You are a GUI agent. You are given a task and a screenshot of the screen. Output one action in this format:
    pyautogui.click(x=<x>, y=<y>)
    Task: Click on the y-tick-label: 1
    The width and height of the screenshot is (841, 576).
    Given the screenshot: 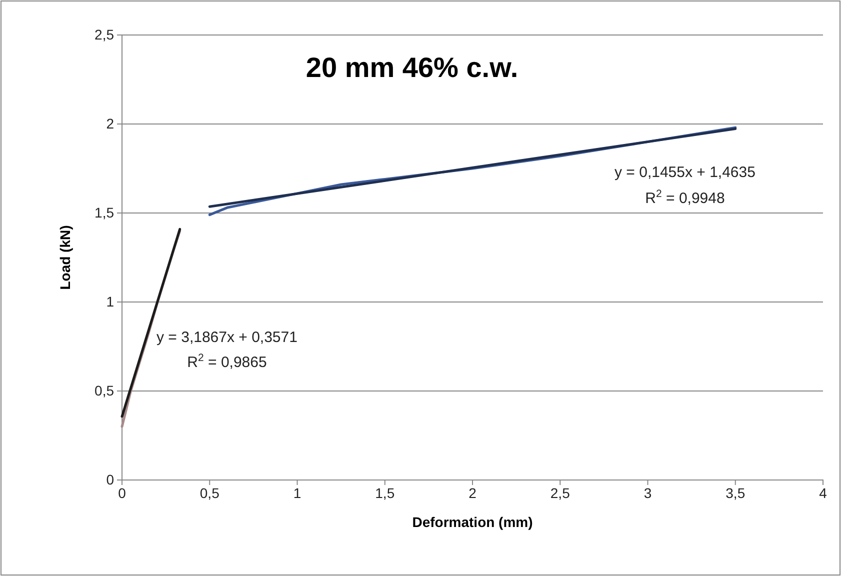 What is the action you would take?
    pyautogui.click(x=110, y=301)
    